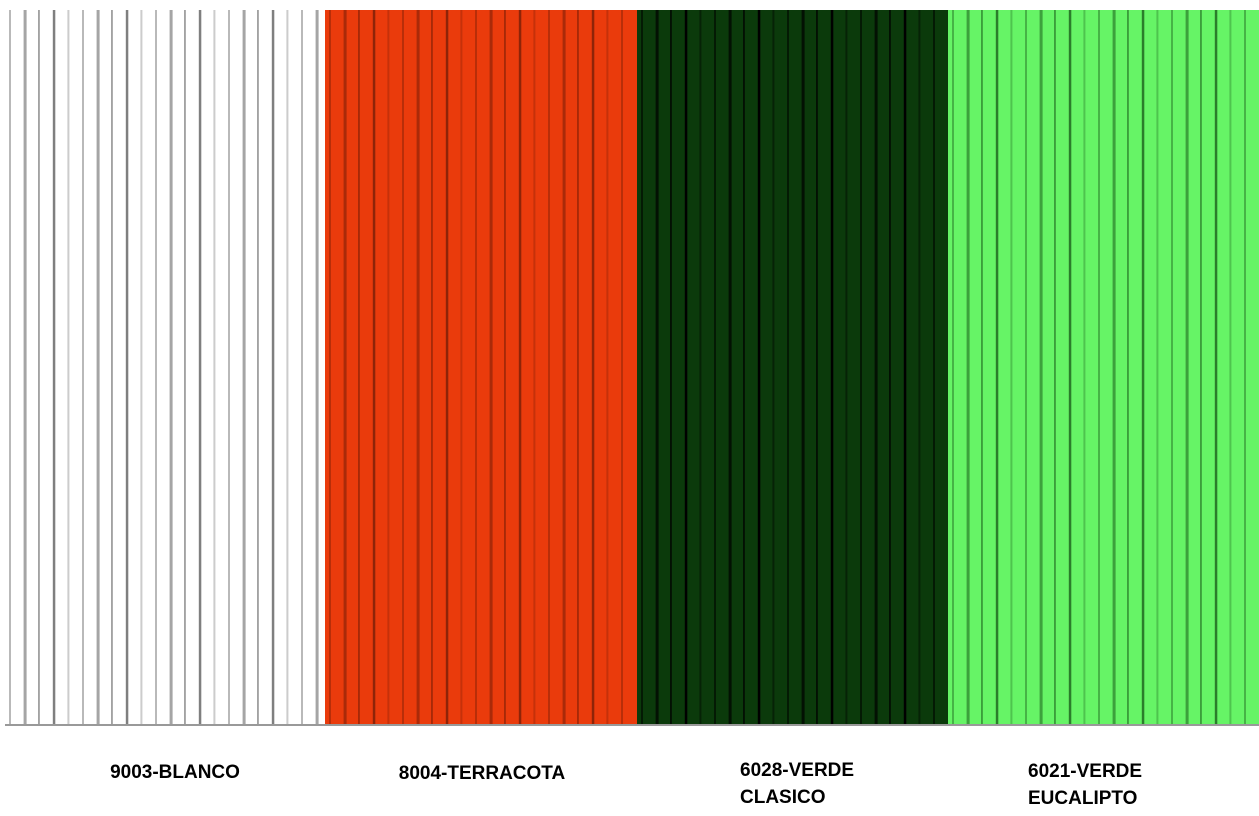 The image size is (1259, 816). Describe the element at coordinates (797, 784) in the screenshot. I see `swatch-label: 6028-VERDE CLASICO` at that location.